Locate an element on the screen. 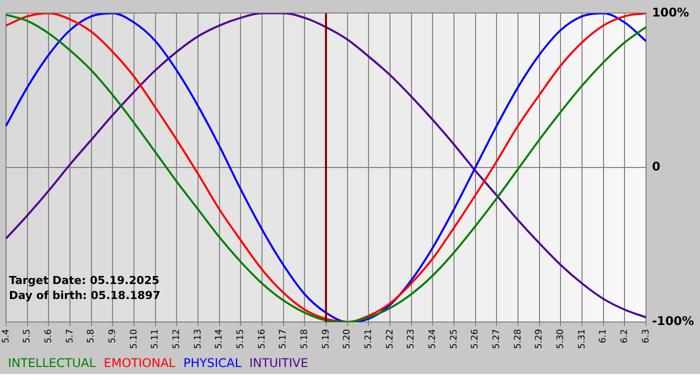 The image size is (700, 380). x-tick-label: 6.1 is located at coordinates (603, 336).